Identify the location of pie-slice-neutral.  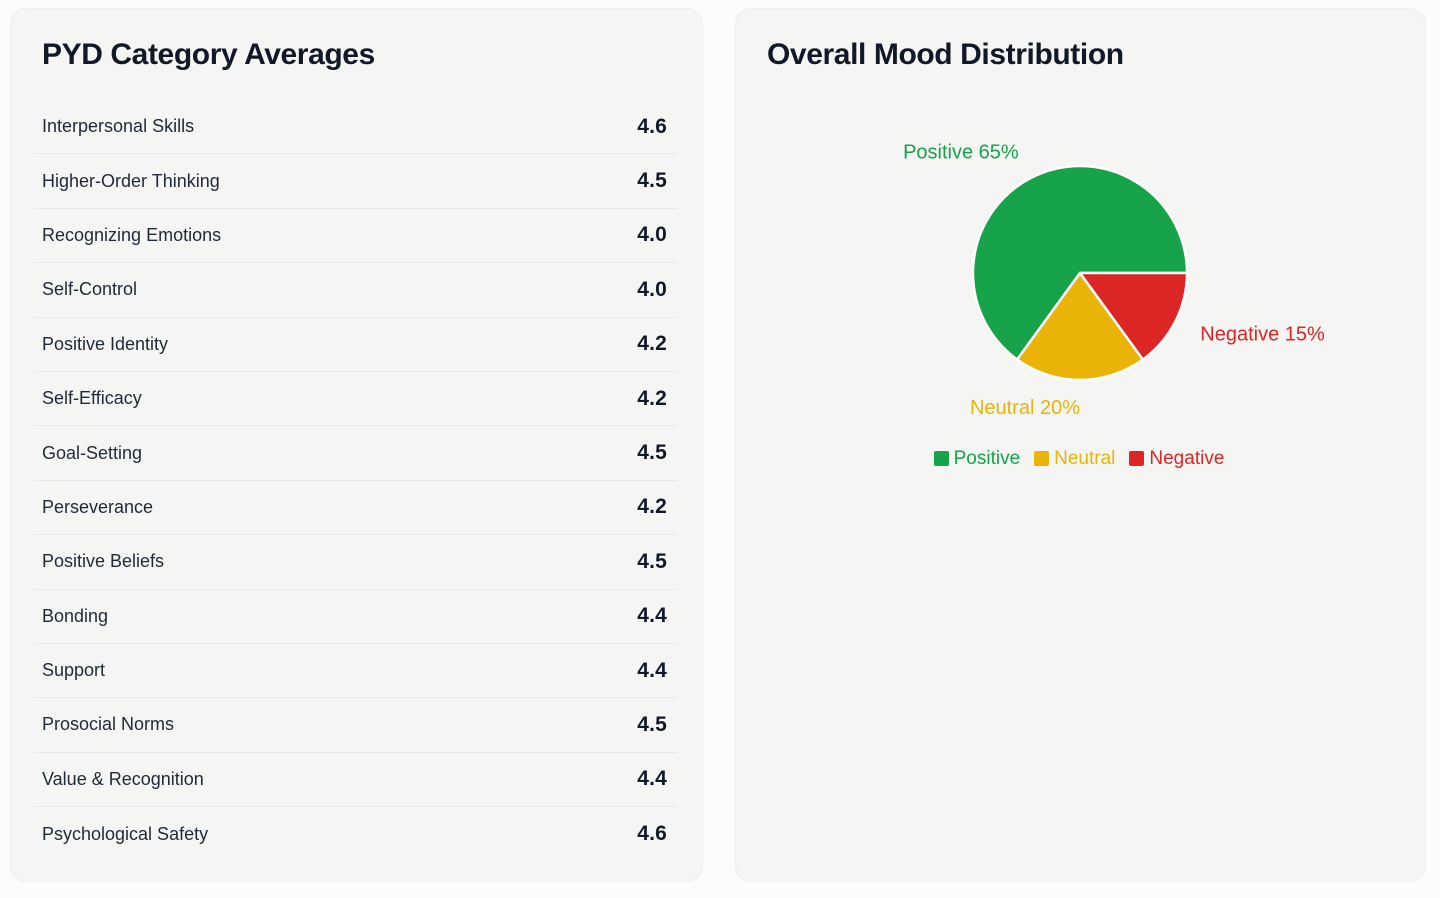
(1080, 326).